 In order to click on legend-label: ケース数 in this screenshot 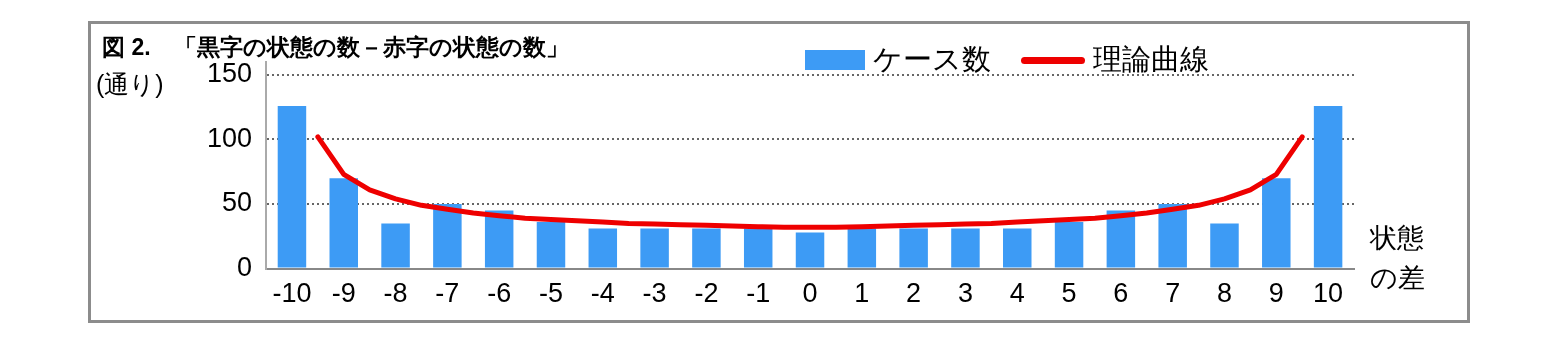, I will do `click(932, 59)`.